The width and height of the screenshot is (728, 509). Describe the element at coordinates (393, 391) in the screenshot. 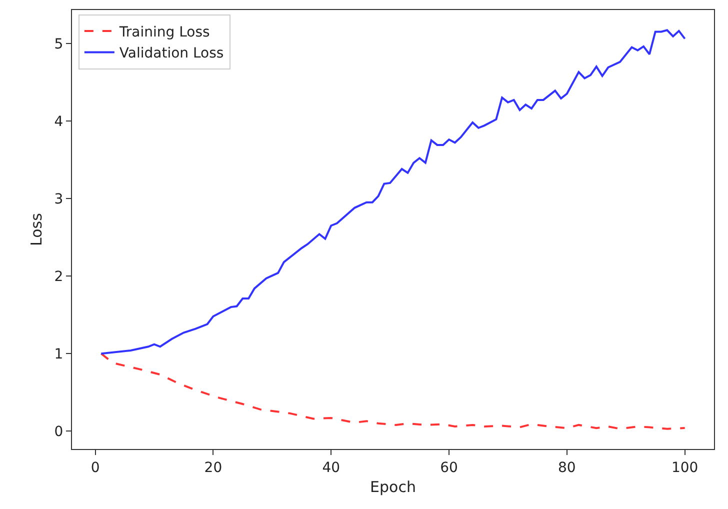

I see `line-series` at that location.